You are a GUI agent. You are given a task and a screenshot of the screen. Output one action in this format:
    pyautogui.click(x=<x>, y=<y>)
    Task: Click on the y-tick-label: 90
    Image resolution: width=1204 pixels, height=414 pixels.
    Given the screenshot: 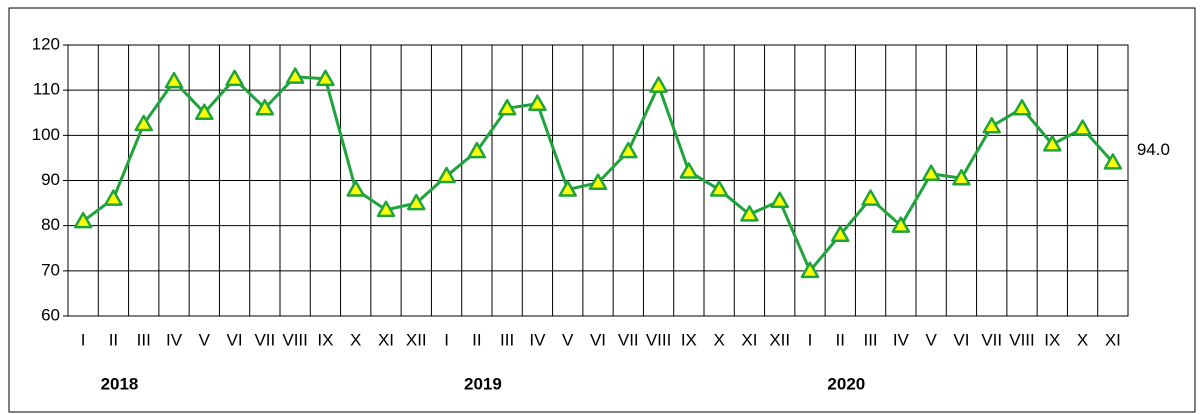 What is the action you would take?
    pyautogui.click(x=50, y=179)
    